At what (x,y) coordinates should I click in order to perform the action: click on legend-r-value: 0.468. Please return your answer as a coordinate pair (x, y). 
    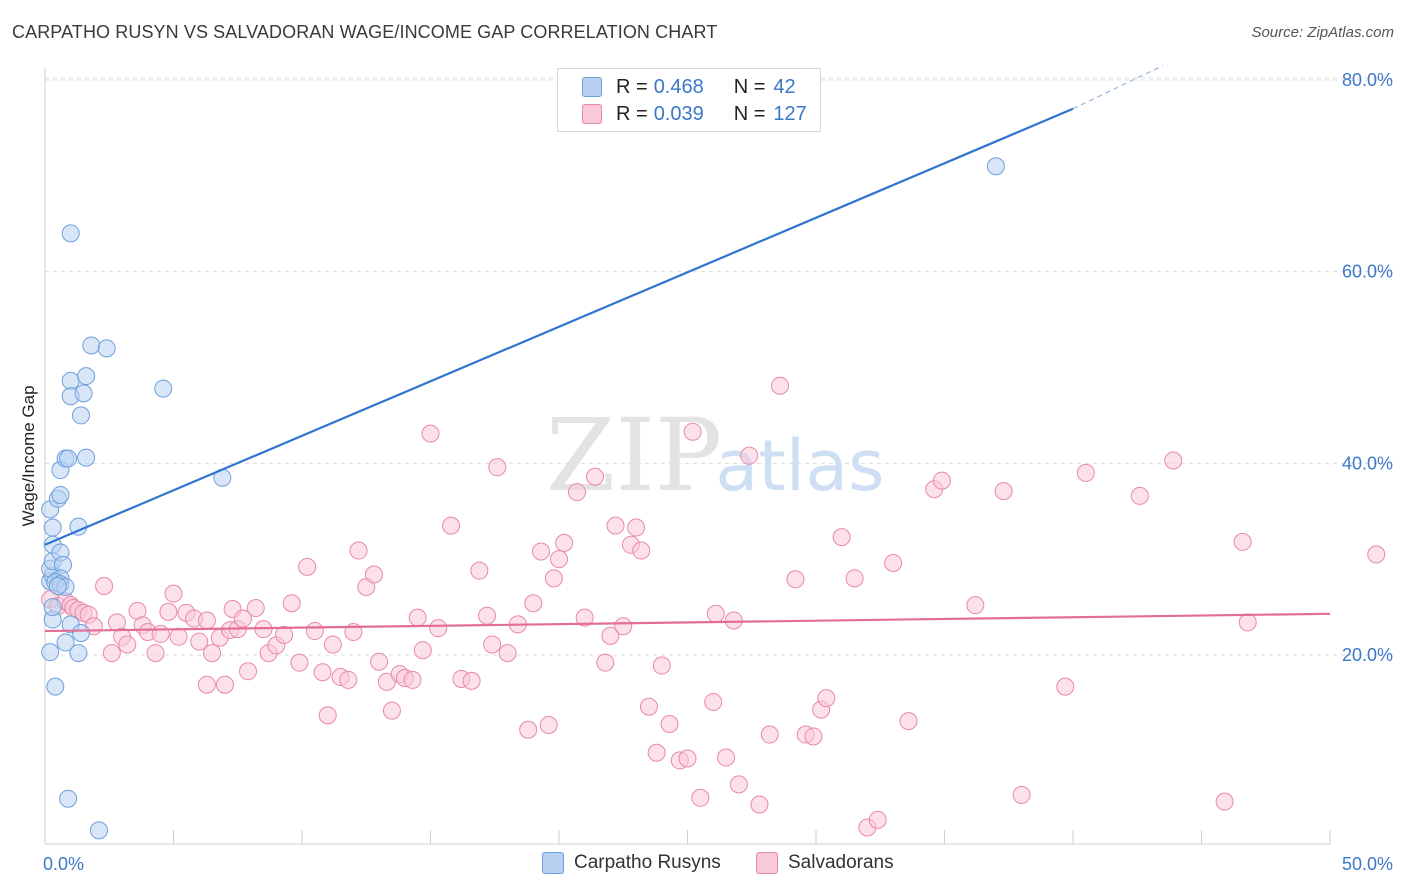
    Looking at the image, I should click on (678, 86).